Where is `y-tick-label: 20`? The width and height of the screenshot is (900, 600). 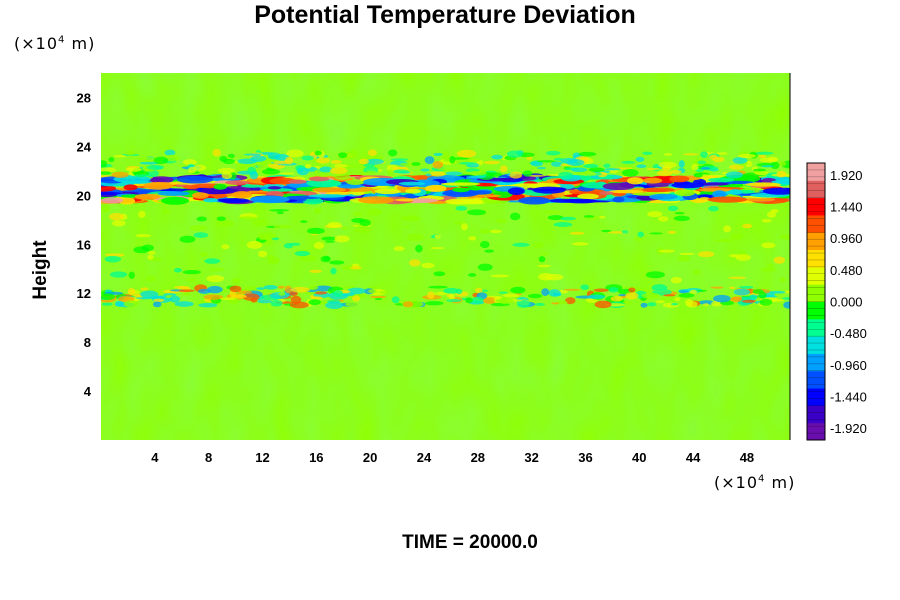
y-tick-label: 20 is located at coordinates (84, 195).